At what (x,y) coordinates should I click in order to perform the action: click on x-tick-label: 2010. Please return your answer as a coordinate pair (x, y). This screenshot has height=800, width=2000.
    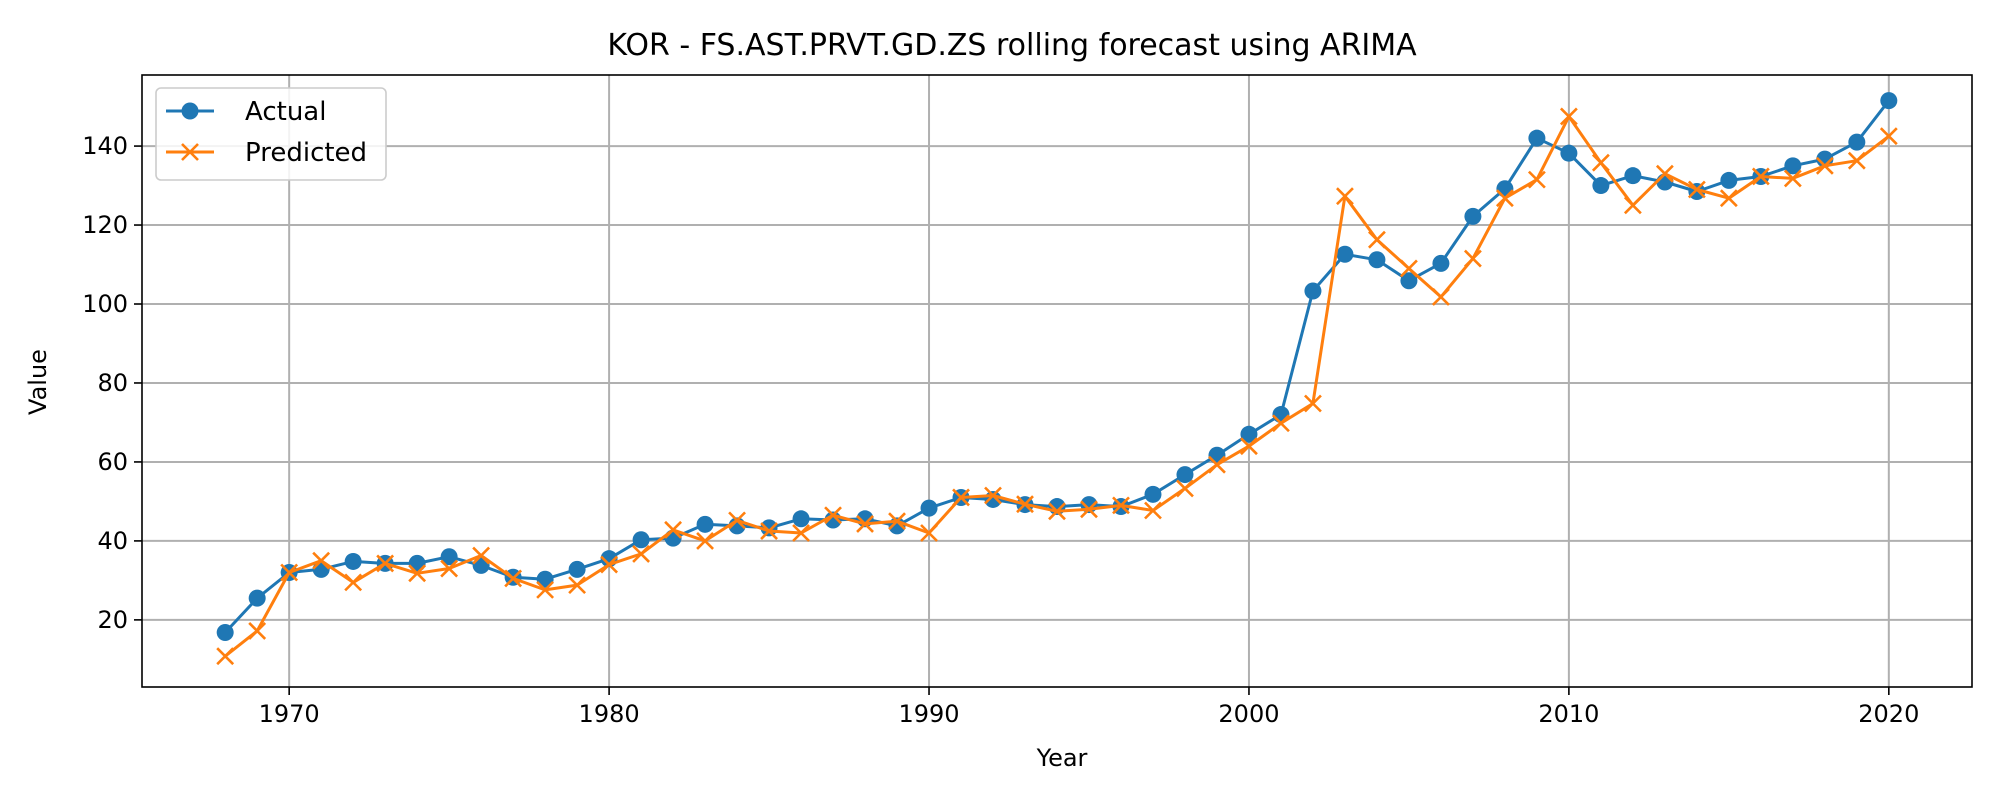
    Looking at the image, I should click on (1568, 714).